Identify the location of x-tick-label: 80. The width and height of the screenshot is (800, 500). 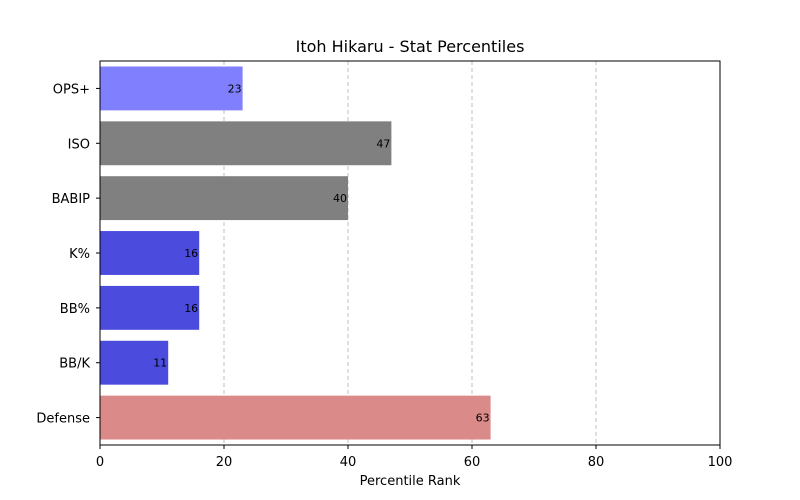
(596, 462).